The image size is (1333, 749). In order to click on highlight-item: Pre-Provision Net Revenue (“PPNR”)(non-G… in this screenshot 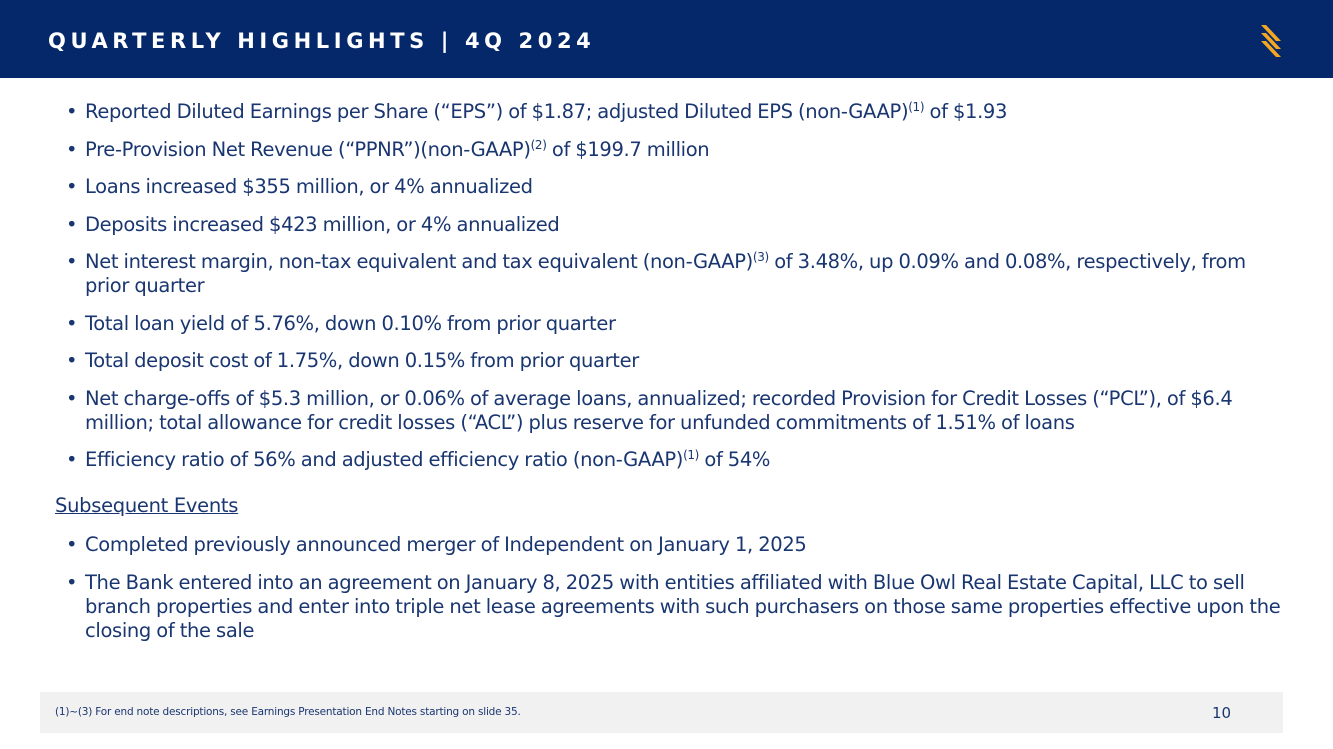, I will do `click(676, 150)`.